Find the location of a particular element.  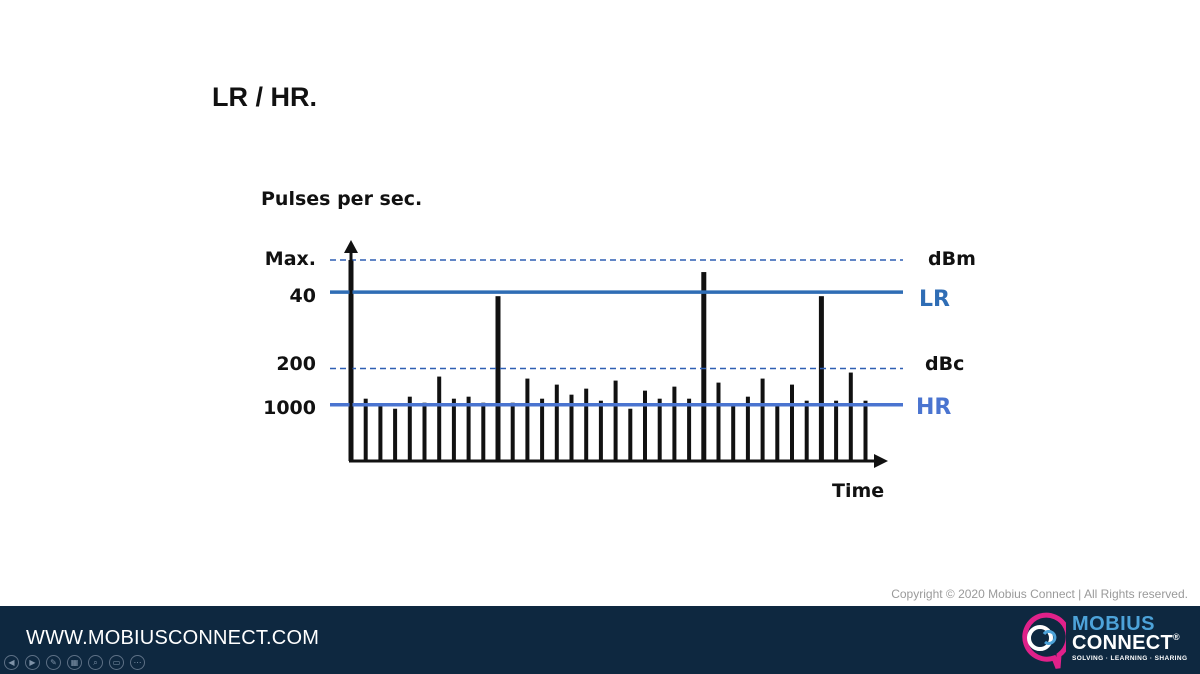

zoom-icon: ⌕ is located at coordinates (95, 662).